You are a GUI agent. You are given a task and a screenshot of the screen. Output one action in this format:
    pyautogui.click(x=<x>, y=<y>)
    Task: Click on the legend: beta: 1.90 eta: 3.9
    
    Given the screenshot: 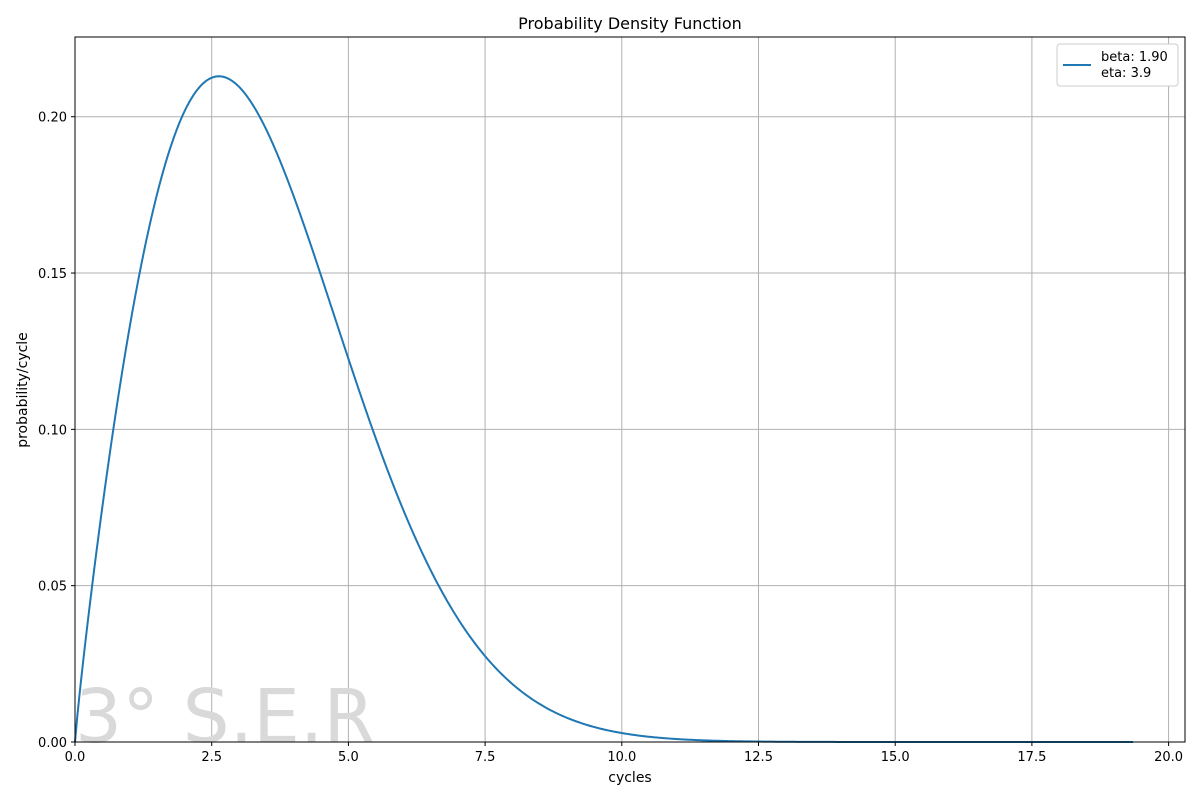 What is the action you would take?
    pyautogui.click(x=1117, y=65)
    